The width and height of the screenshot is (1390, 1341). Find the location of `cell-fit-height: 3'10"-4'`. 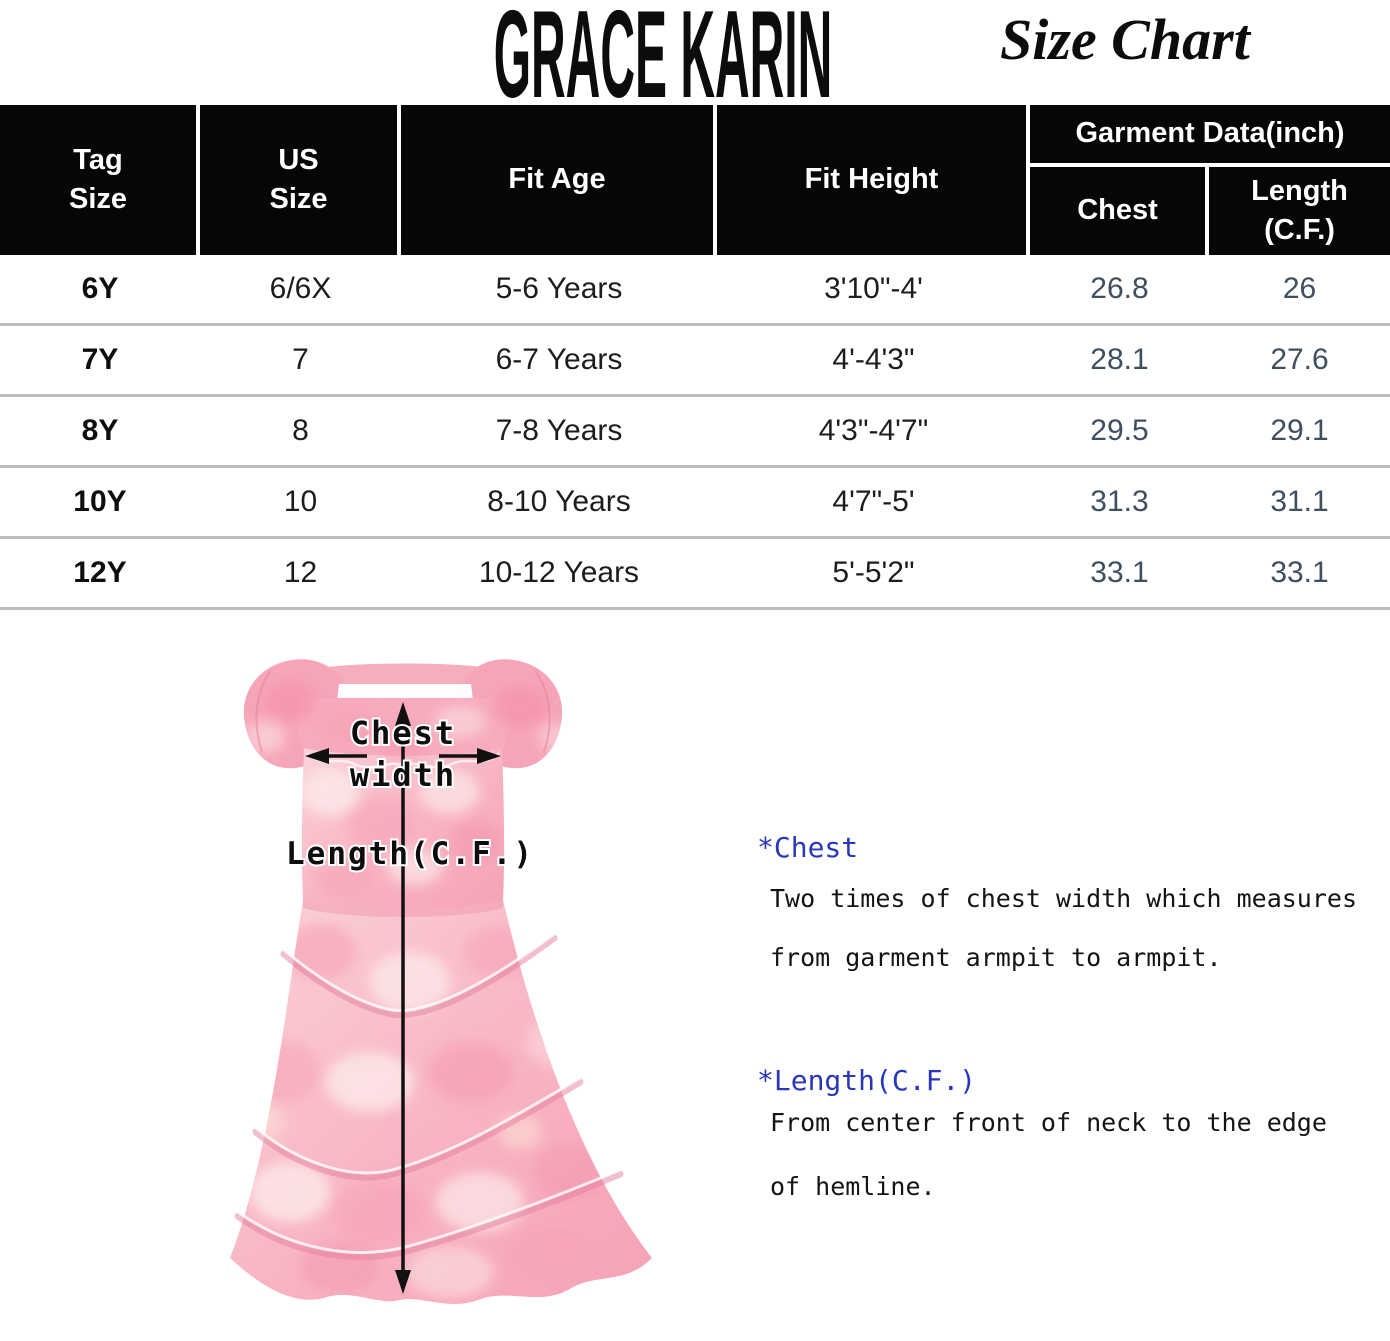

cell-fit-height: 3'10"-4' is located at coordinates (873, 290).